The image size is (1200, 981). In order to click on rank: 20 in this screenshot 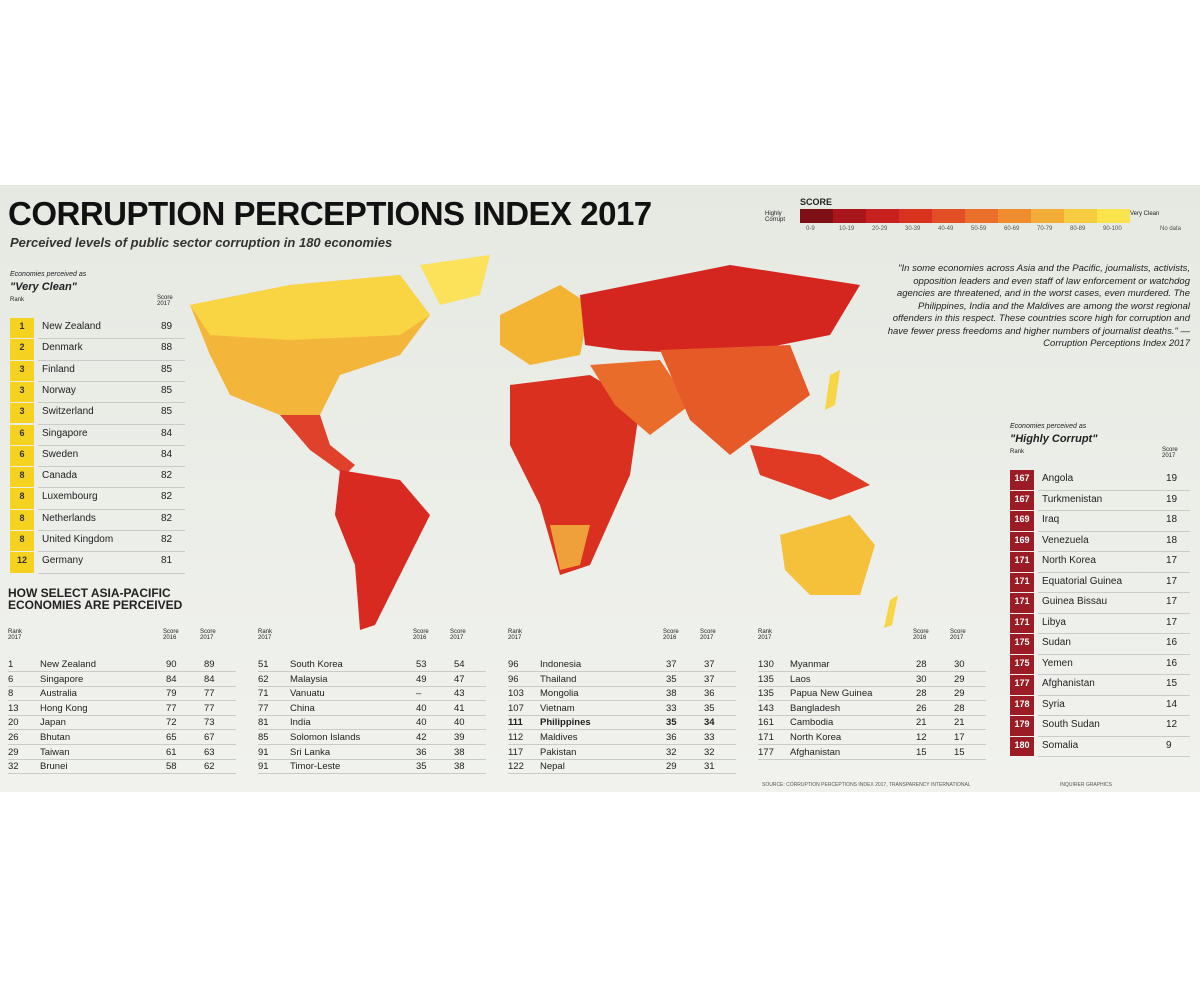, I will do `click(13, 723)`.